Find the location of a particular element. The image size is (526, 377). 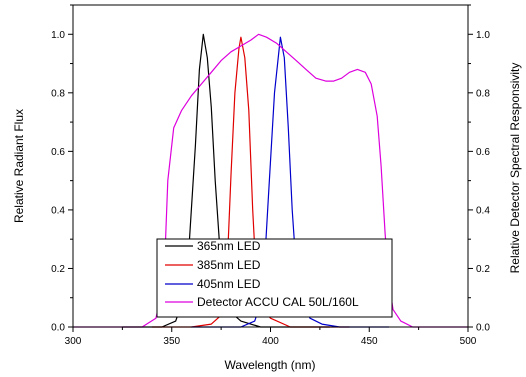

y-tick-label: 0.6 is located at coordinates (58, 152).